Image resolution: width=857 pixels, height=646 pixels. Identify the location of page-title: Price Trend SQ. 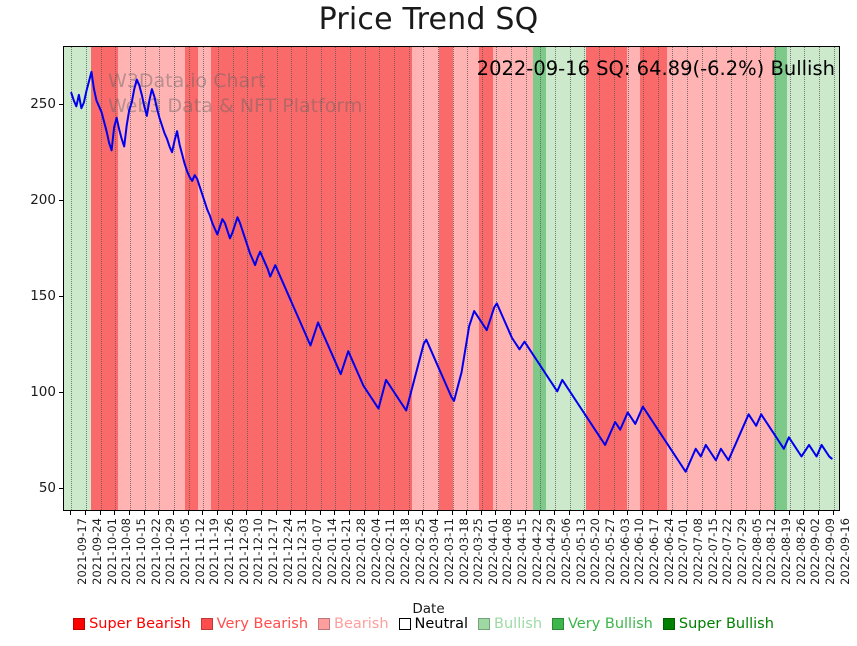
(428, 19).